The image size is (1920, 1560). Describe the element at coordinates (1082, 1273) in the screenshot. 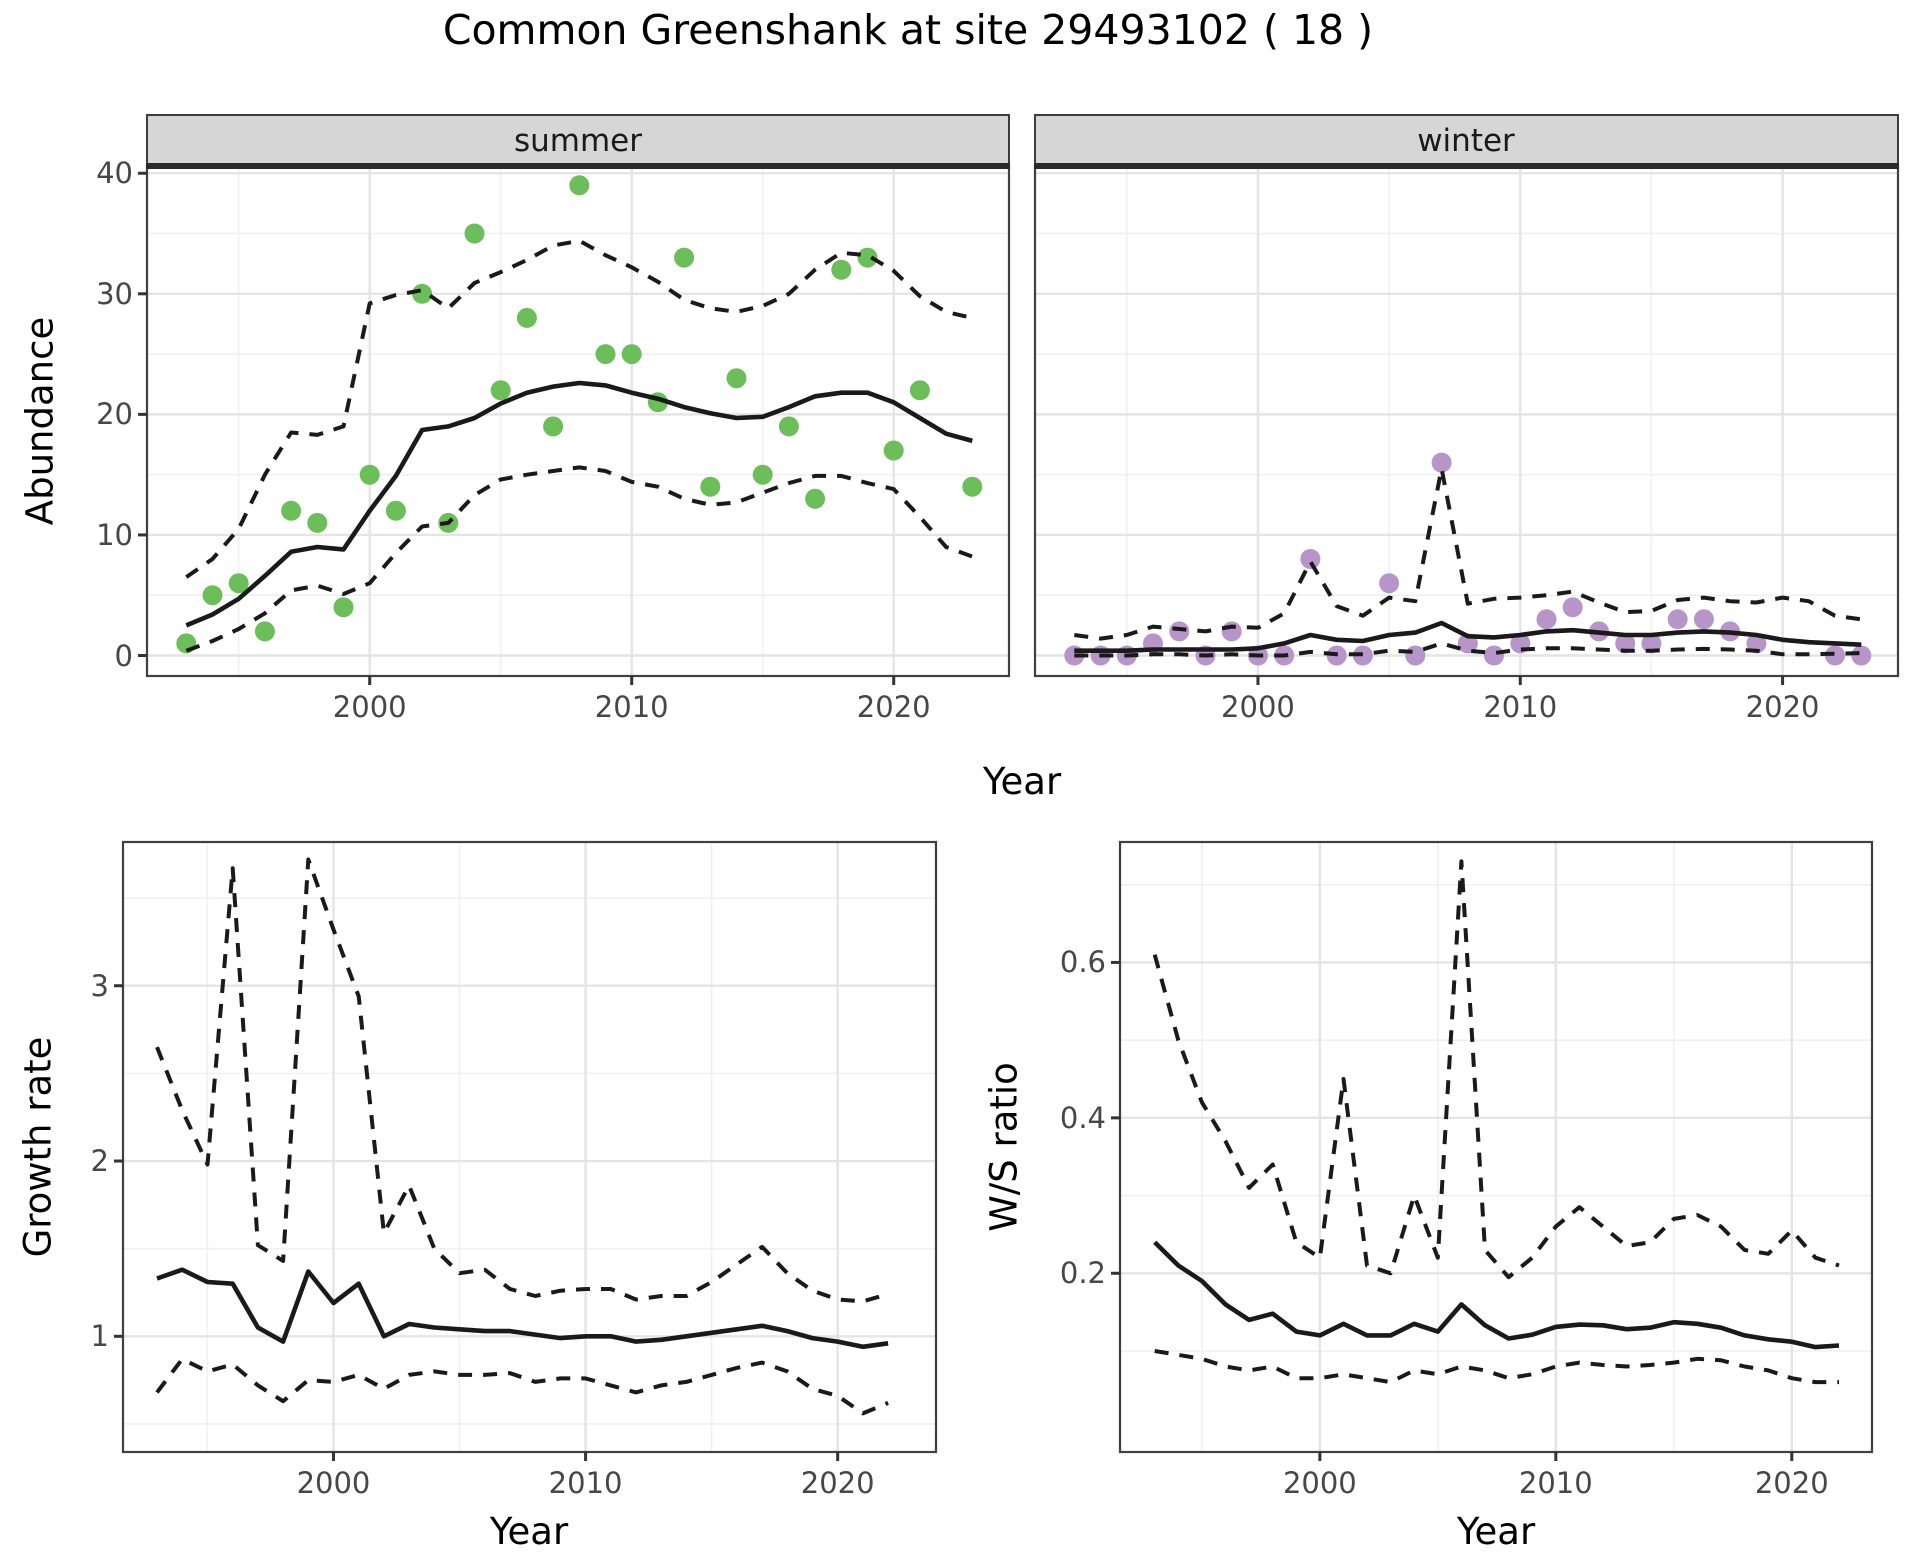

I see `y-tick-label-ws: 0.2` at that location.